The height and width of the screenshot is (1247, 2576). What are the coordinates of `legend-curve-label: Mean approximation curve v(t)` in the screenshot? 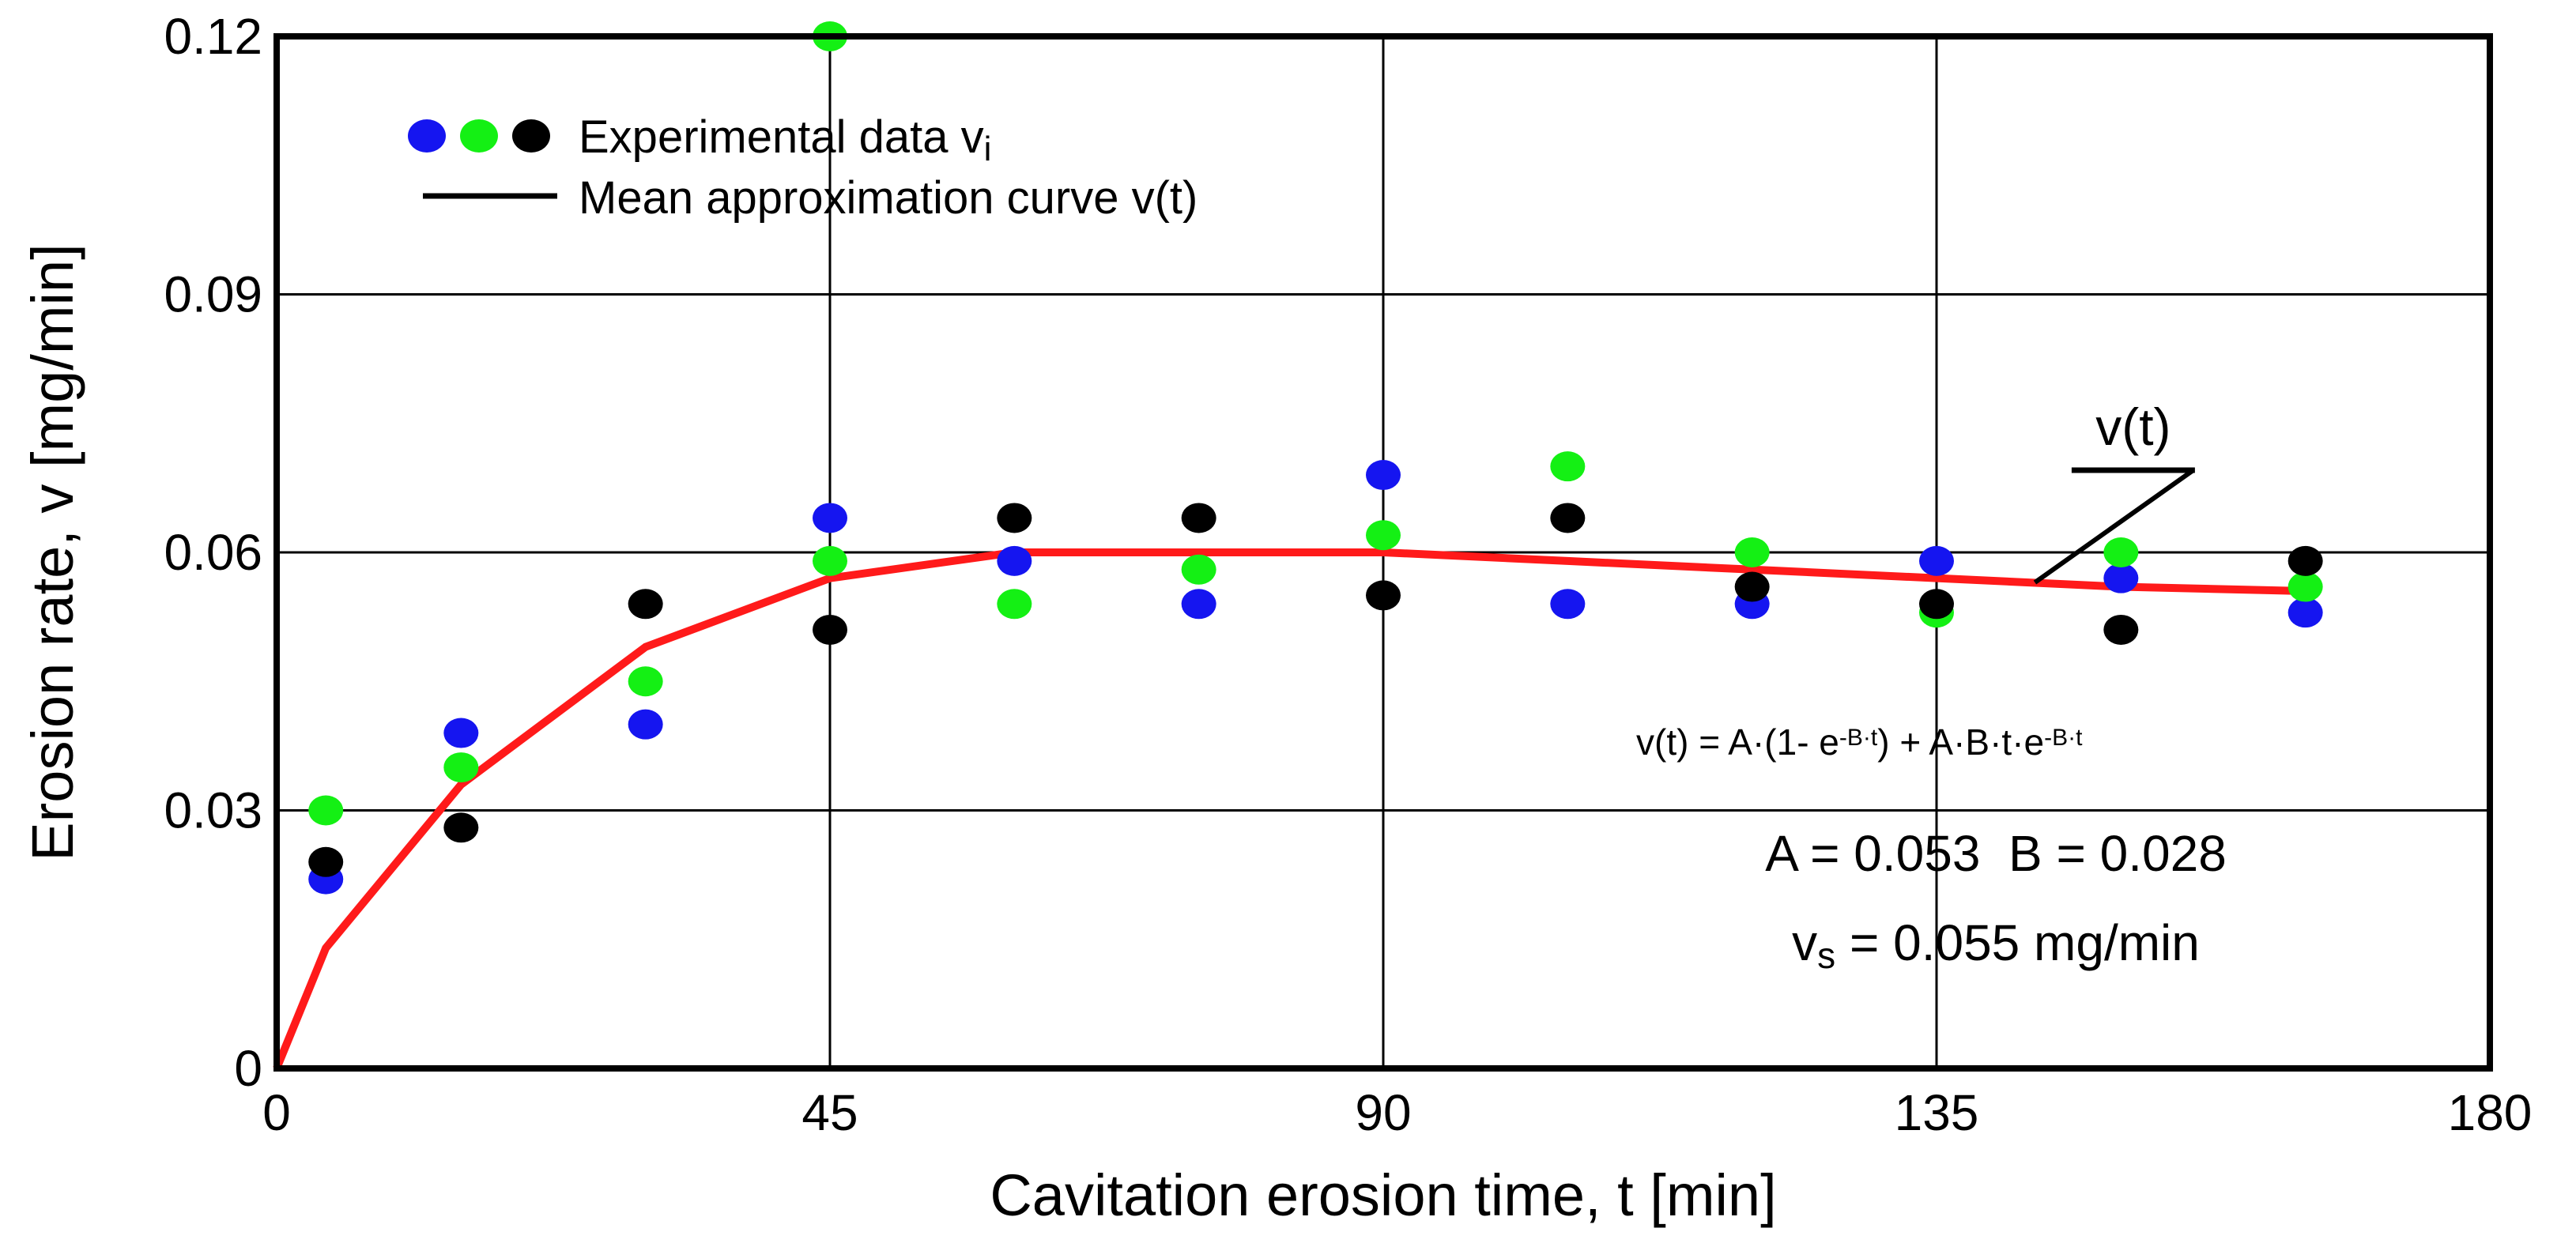 It's located at (888, 198).